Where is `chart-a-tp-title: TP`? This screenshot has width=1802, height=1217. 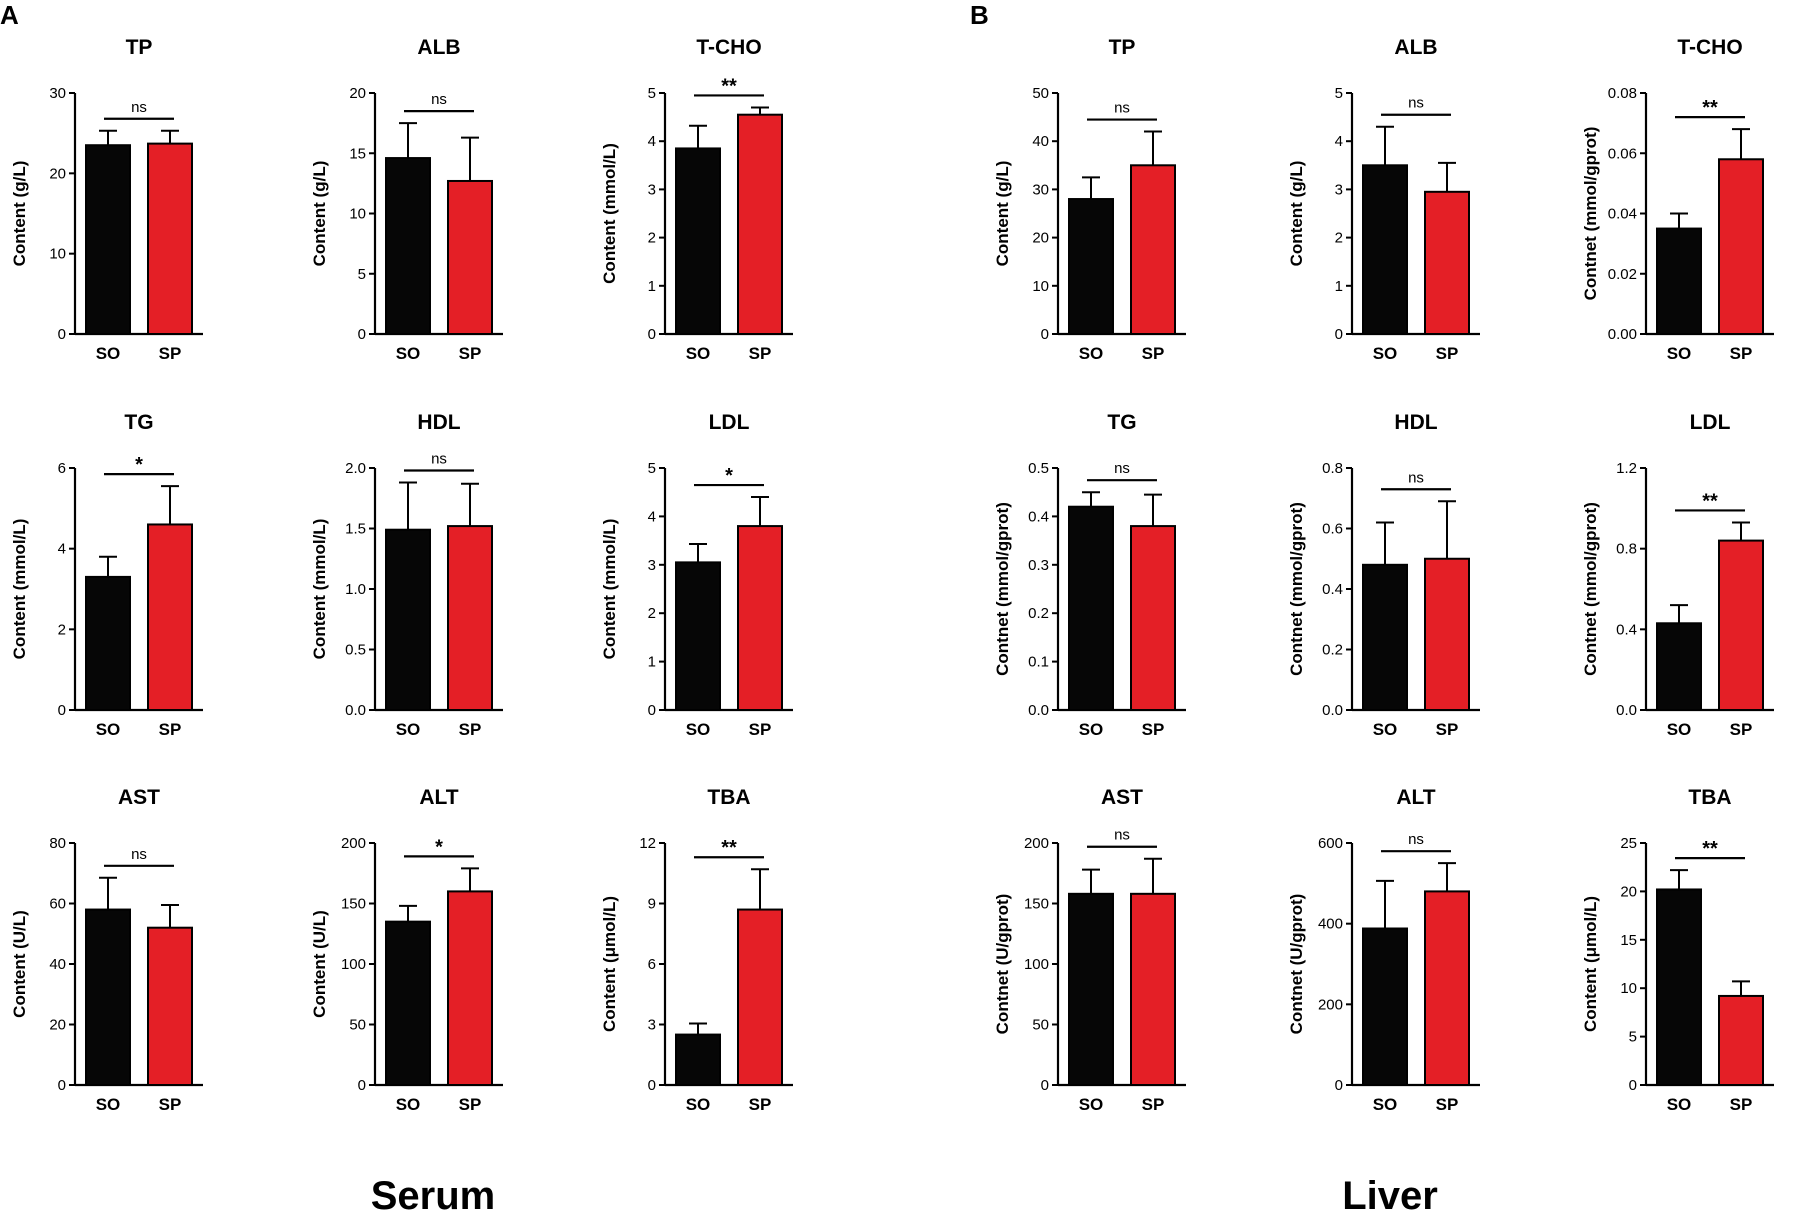 chart-a-tp-title: TP is located at coordinates (139, 47).